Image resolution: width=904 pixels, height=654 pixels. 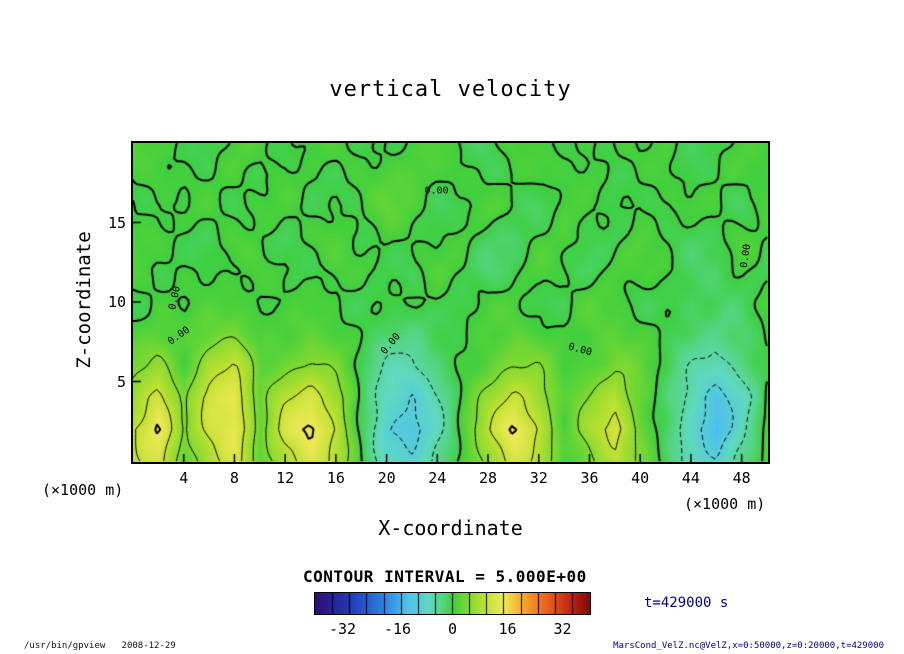 I want to click on colorbar-tick-labels: -32 -16 0 16 32, so click(x=452, y=629).